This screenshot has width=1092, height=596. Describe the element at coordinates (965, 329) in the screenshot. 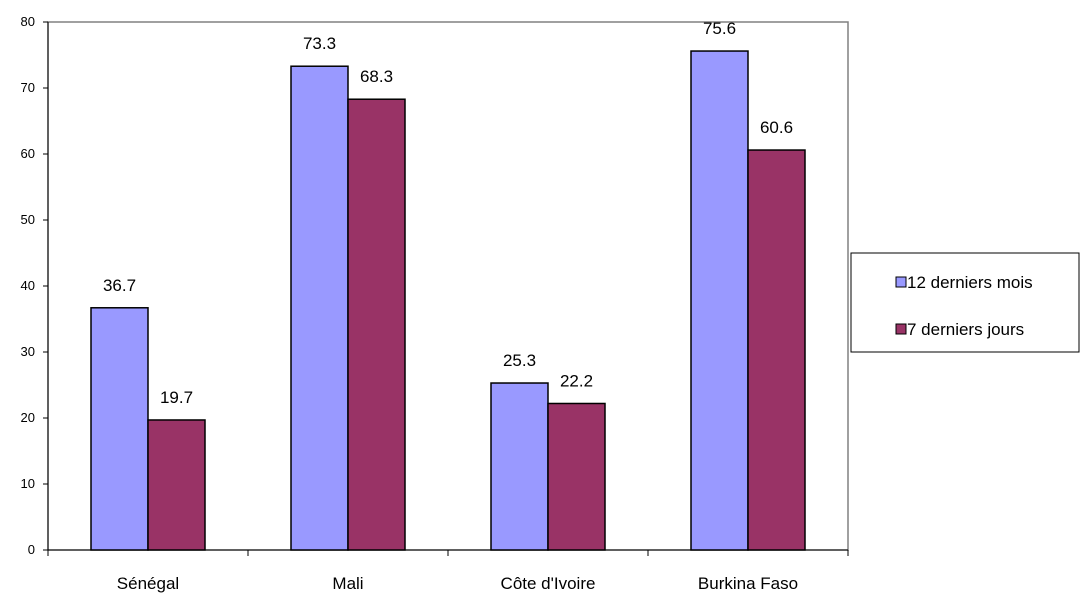

I see `legend-label: 7 derniers jours` at that location.